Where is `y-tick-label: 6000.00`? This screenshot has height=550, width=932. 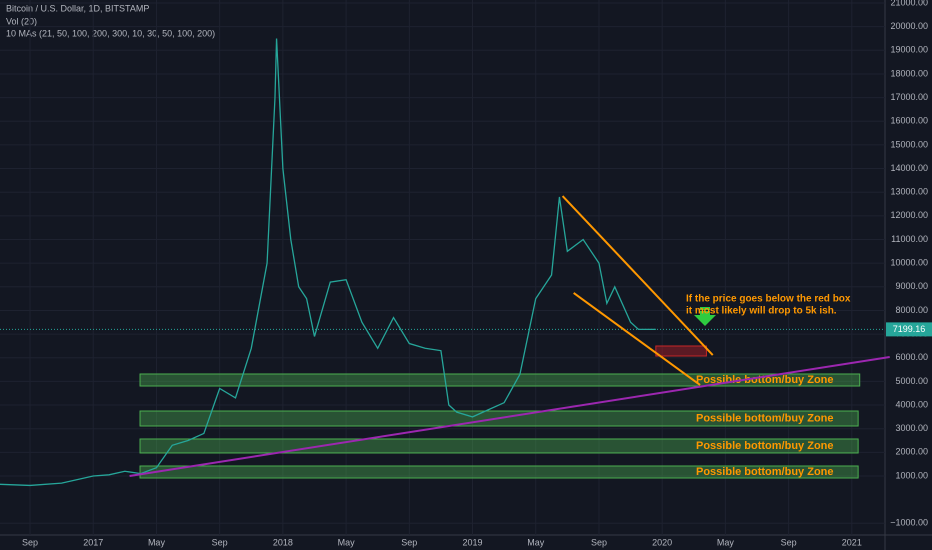
y-tick-label: 6000.00 is located at coordinates (911, 357).